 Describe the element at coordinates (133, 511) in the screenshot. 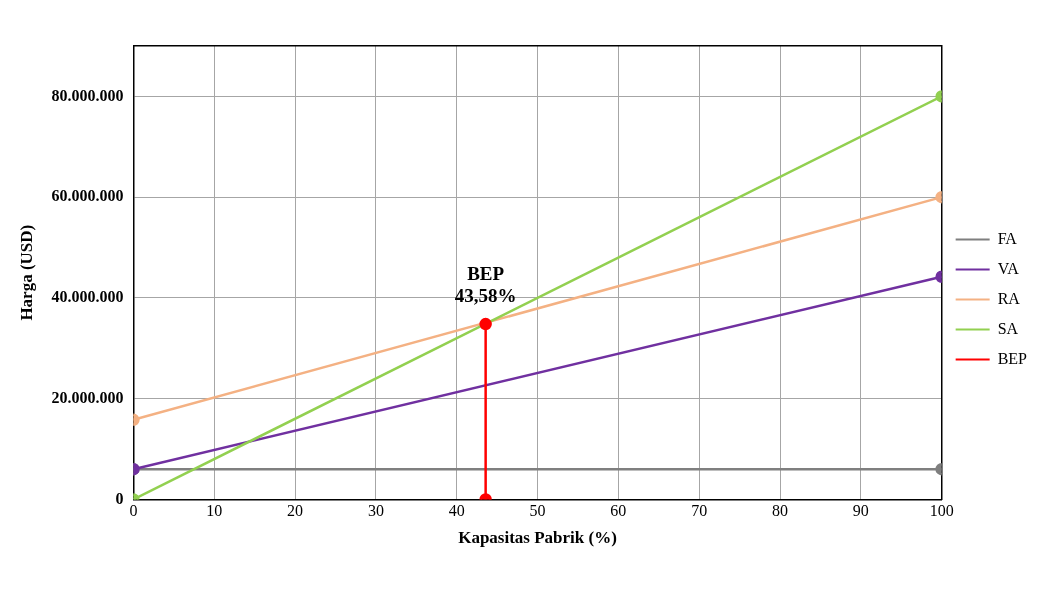

I see `x-tick-label: 0` at that location.